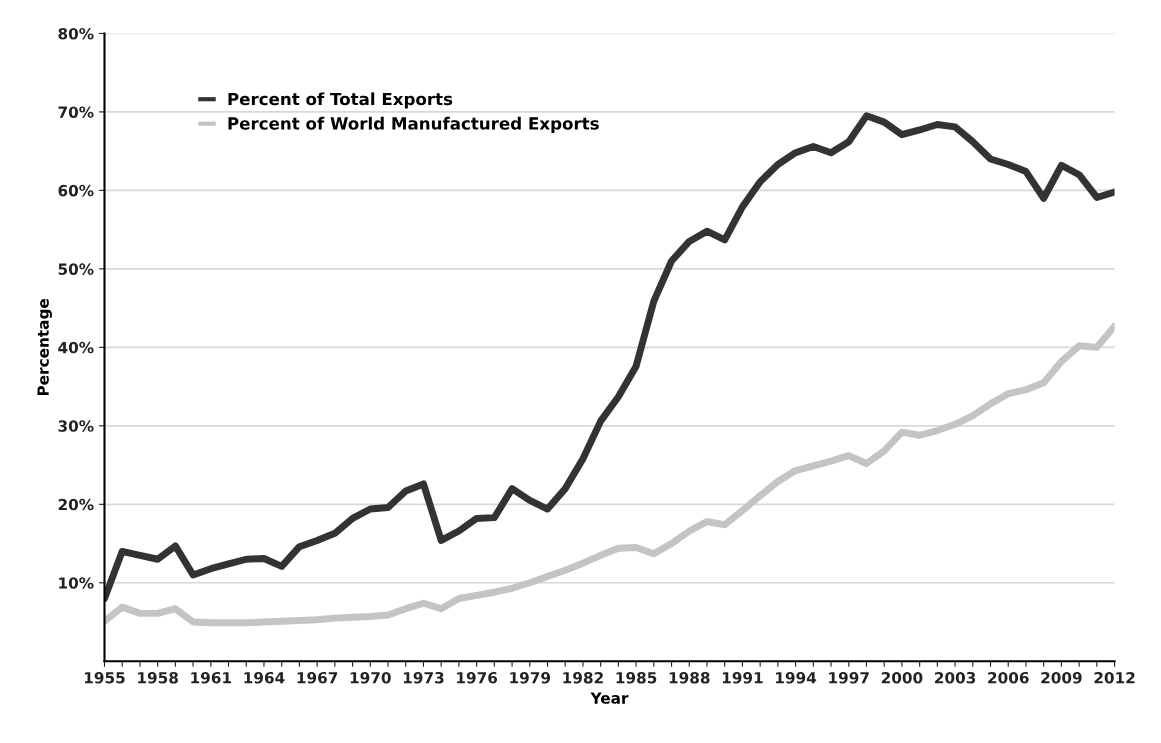  What do you see at coordinates (1008, 677) in the screenshot?
I see `x-tick-label: 2006` at bounding box center [1008, 677].